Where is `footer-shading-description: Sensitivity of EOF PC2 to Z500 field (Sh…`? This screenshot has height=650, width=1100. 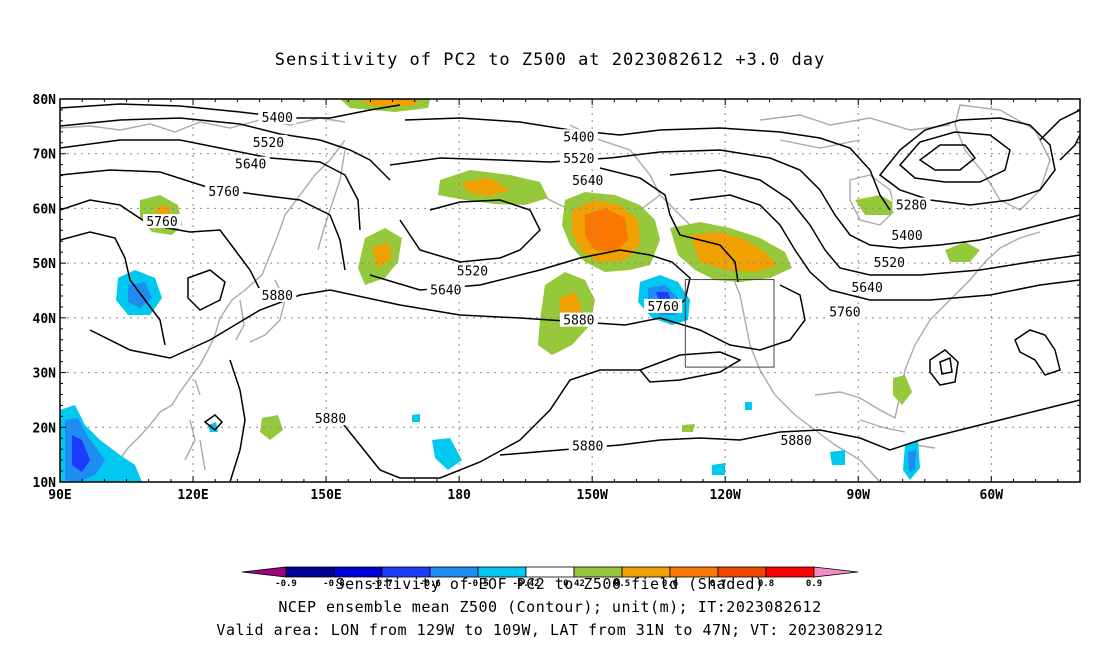 footer-shading-description: Sensitivity of EOF PC2 to Z500 field (Sh… is located at coordinates (550, 584).